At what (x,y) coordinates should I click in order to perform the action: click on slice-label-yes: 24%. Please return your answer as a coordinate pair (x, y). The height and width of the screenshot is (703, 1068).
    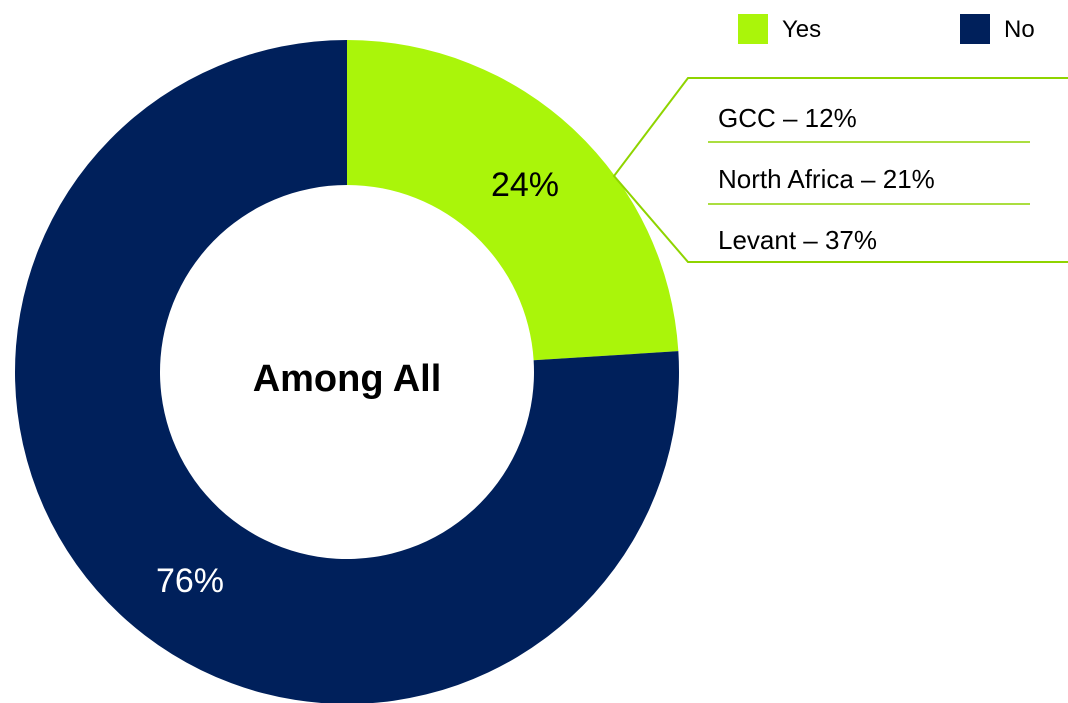
    Looking at the image, I should click on (525, 185).